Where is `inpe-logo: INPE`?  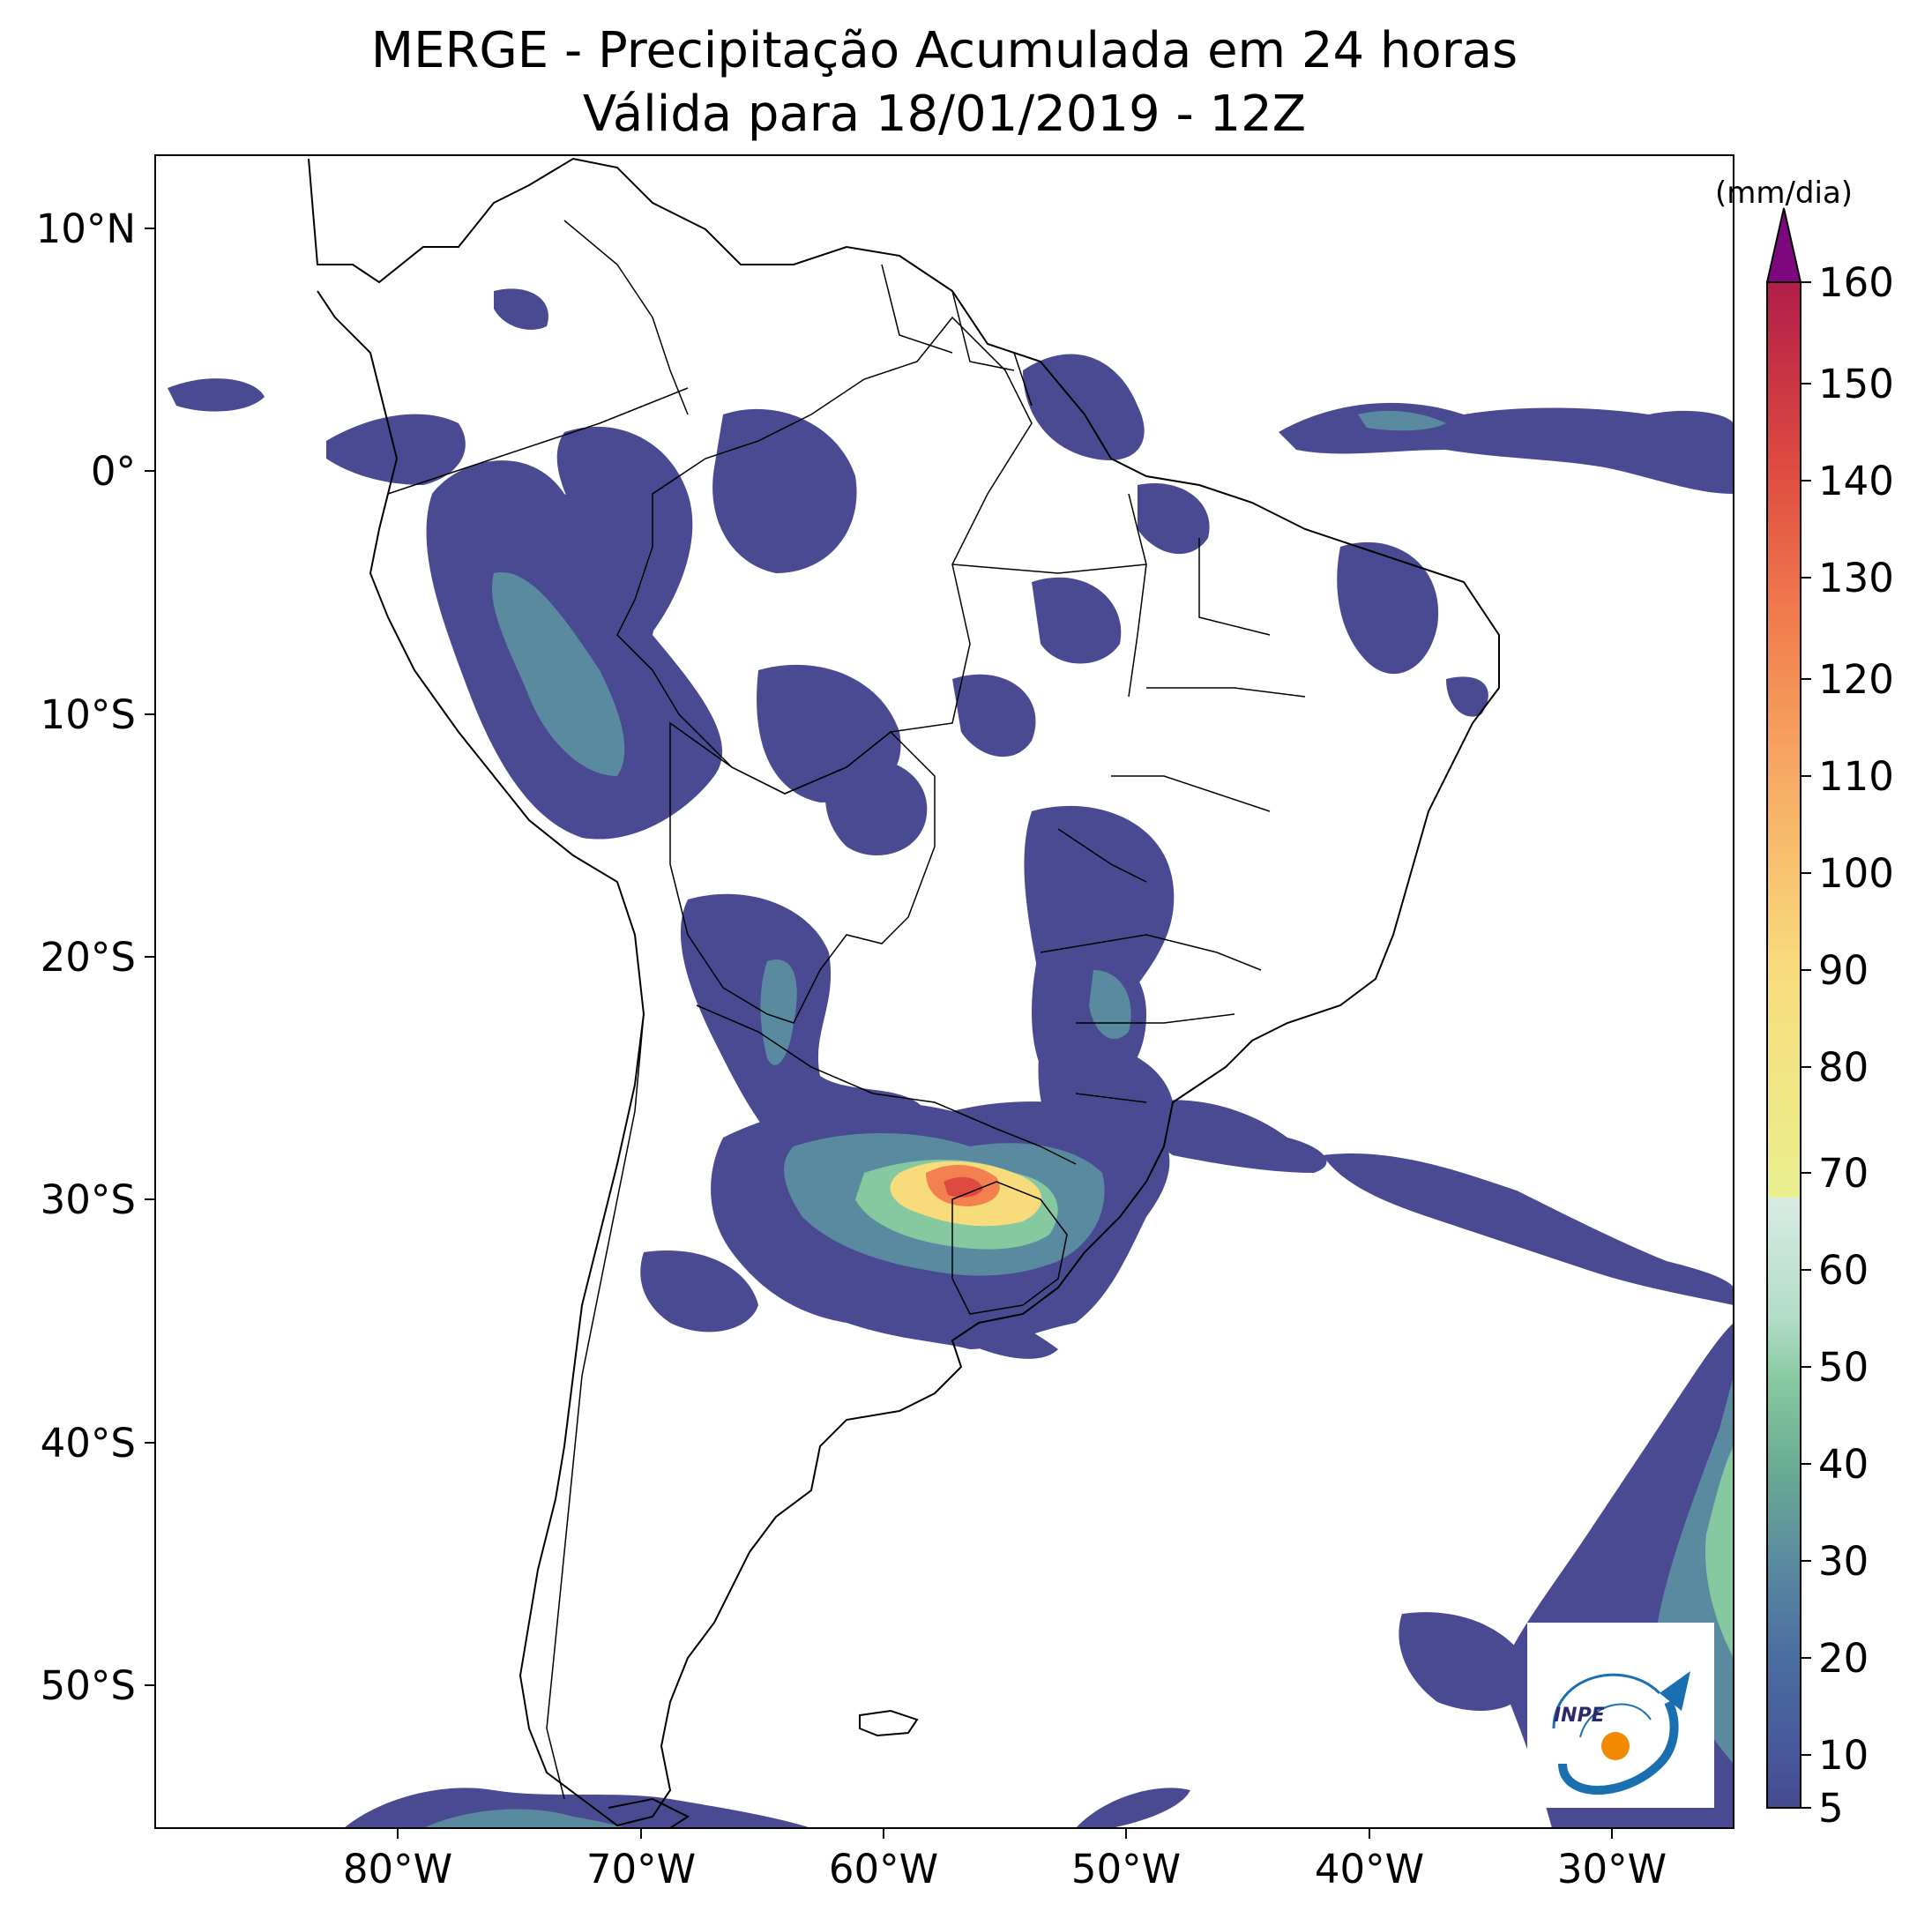
inpe-logo: INPE is located at coordinates (1620, 1715).